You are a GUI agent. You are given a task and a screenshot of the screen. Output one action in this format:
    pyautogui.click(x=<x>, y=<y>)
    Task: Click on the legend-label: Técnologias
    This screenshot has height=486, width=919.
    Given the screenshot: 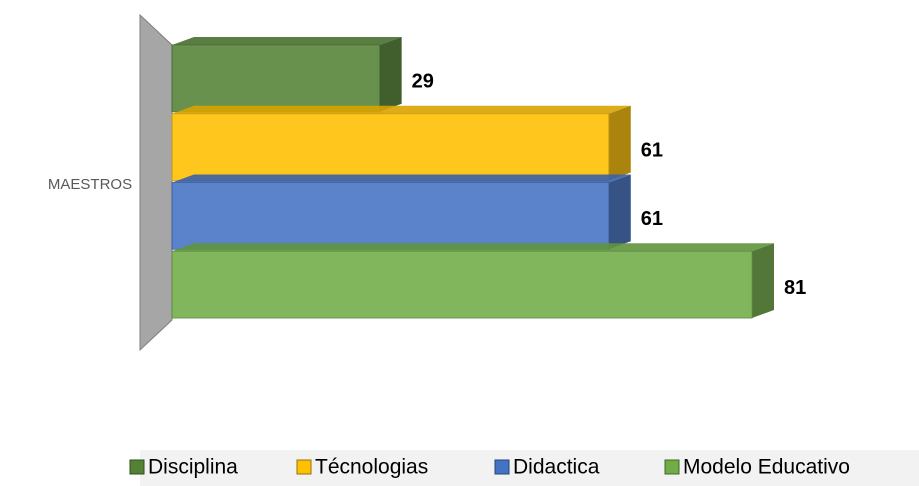 What is the action you would take?
    pyautogui.click(x=371, y=467)
    